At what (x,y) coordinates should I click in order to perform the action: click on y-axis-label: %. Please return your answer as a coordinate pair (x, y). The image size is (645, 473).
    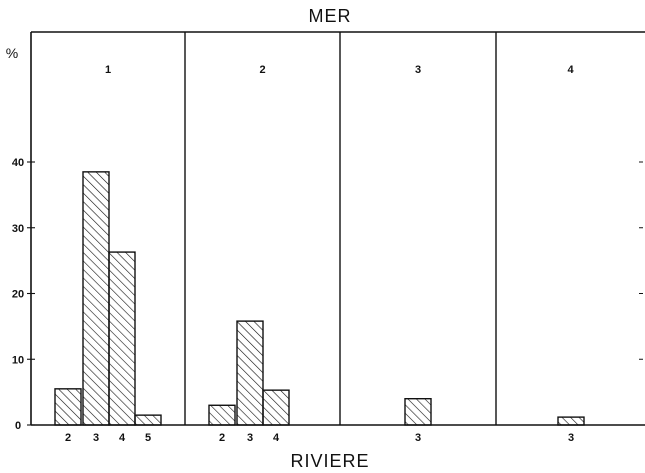
    Looking at the image, I should click on (12, 53).